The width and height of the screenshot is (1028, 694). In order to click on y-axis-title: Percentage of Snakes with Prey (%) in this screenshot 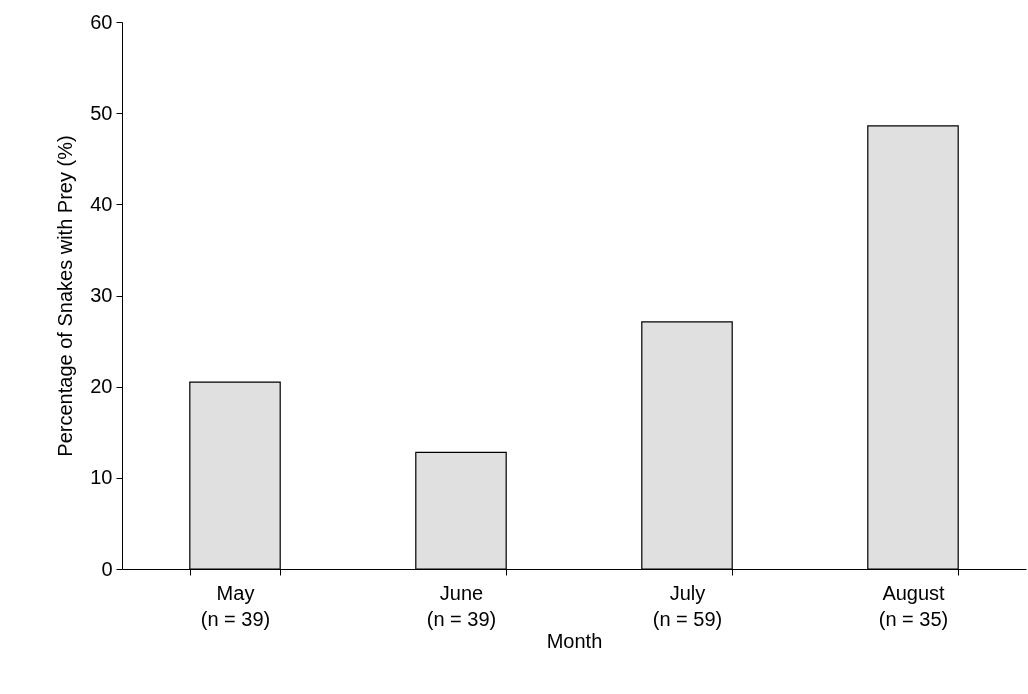, I will do `click(65, 296)`.